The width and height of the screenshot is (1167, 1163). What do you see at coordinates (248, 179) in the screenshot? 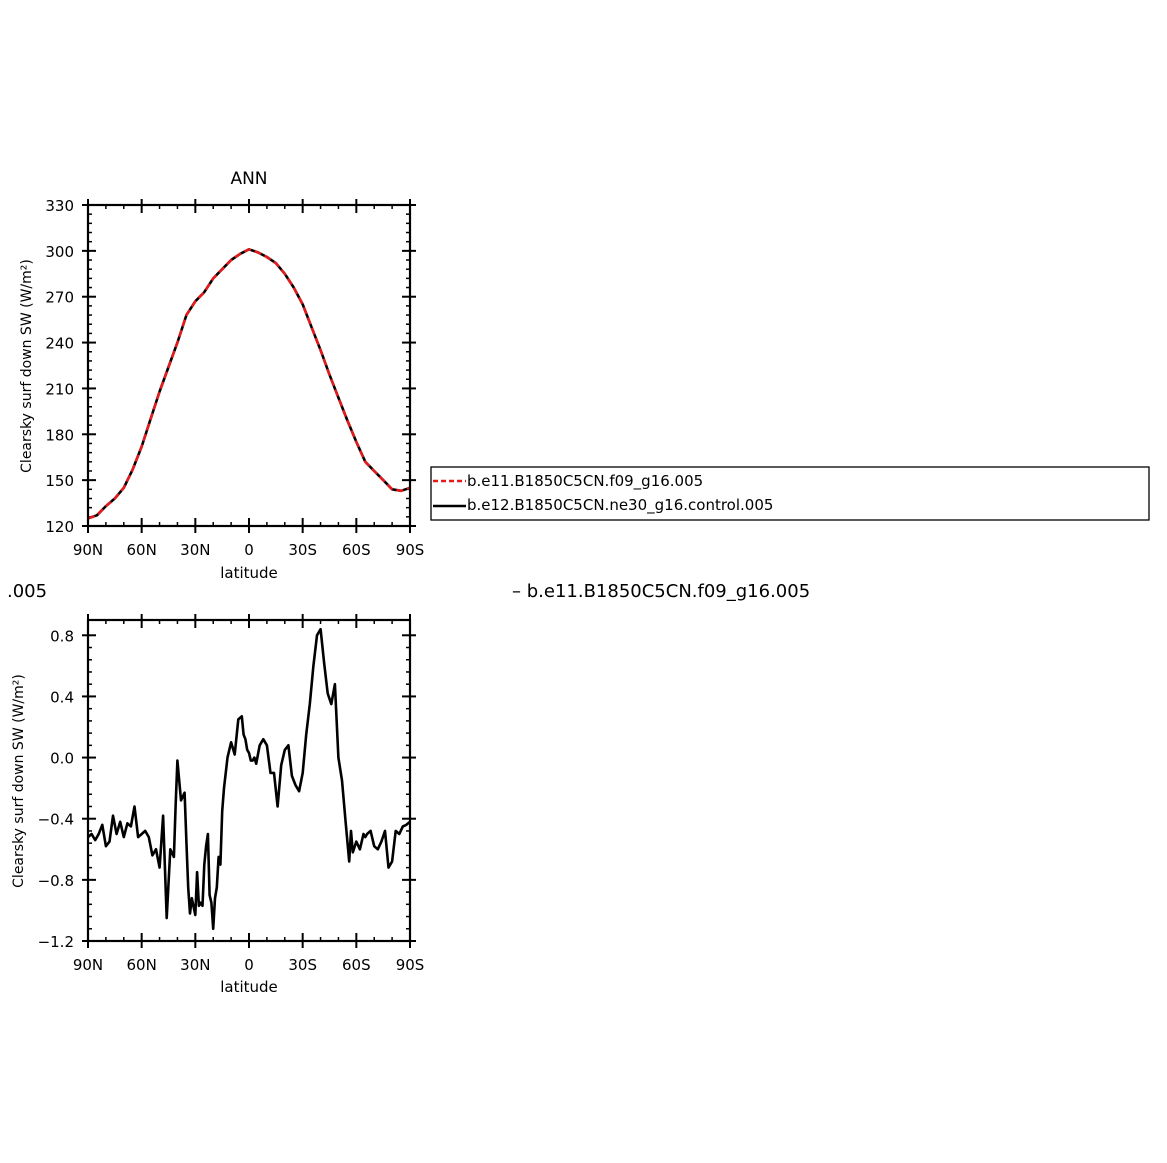
I see `top-chart-title: ANN` at bounding box center [248, 179].